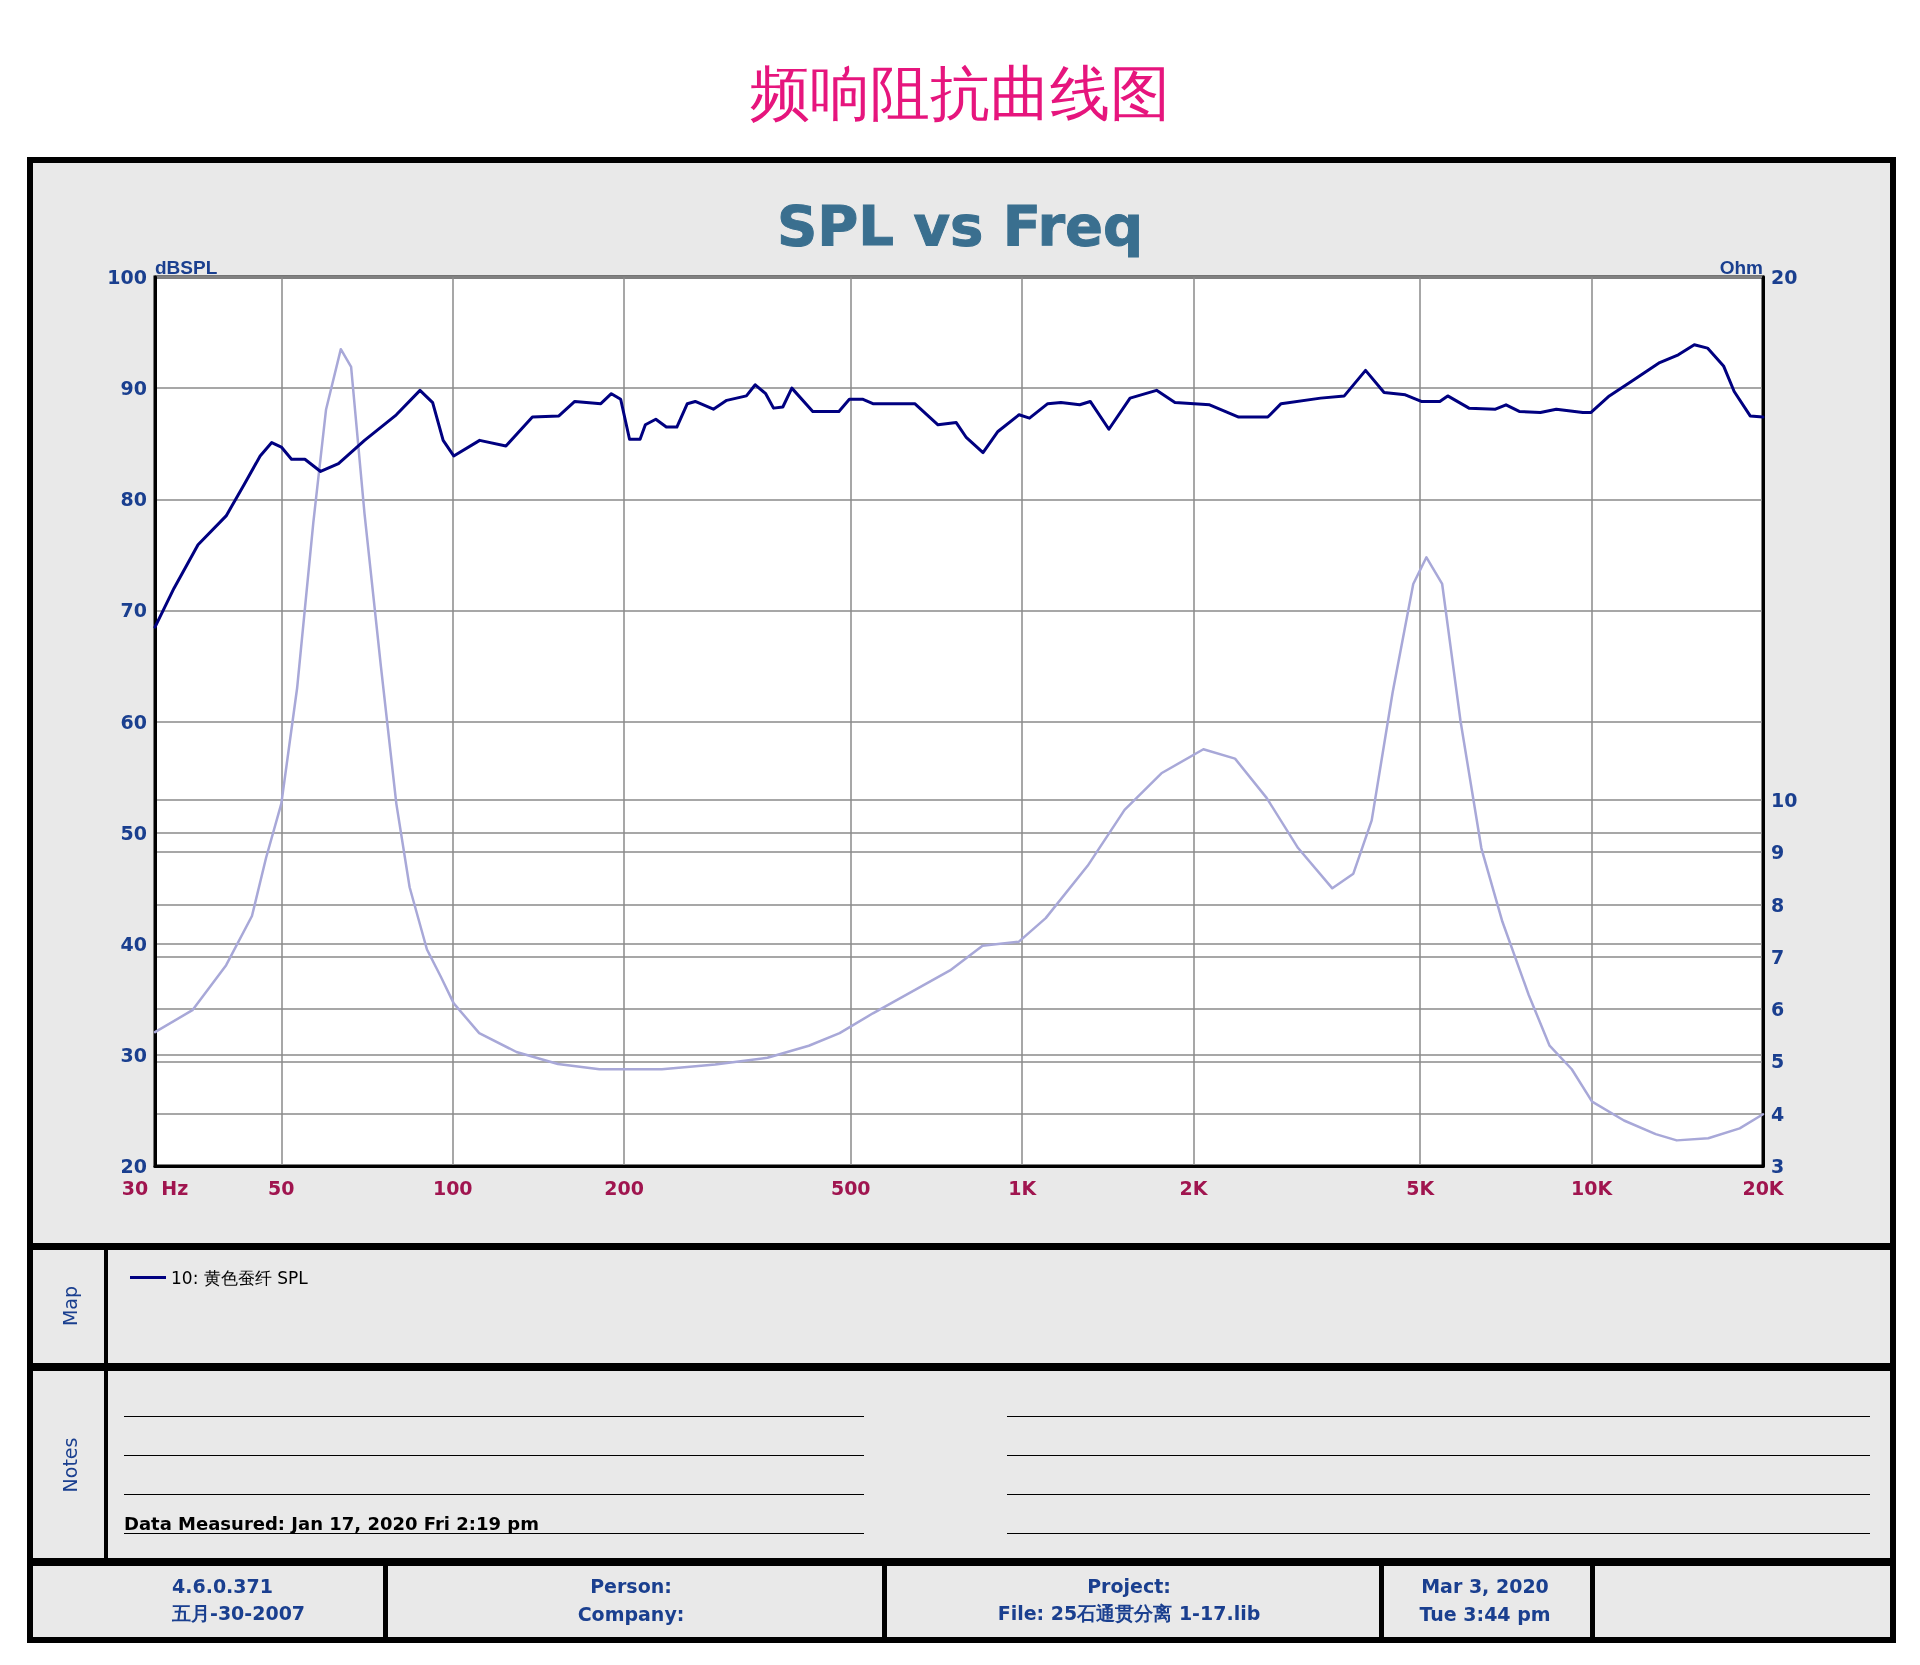  Describe the element at coordinates (239, 1613) in the screenshot. I see `text: 五月-30-2007` at that location.